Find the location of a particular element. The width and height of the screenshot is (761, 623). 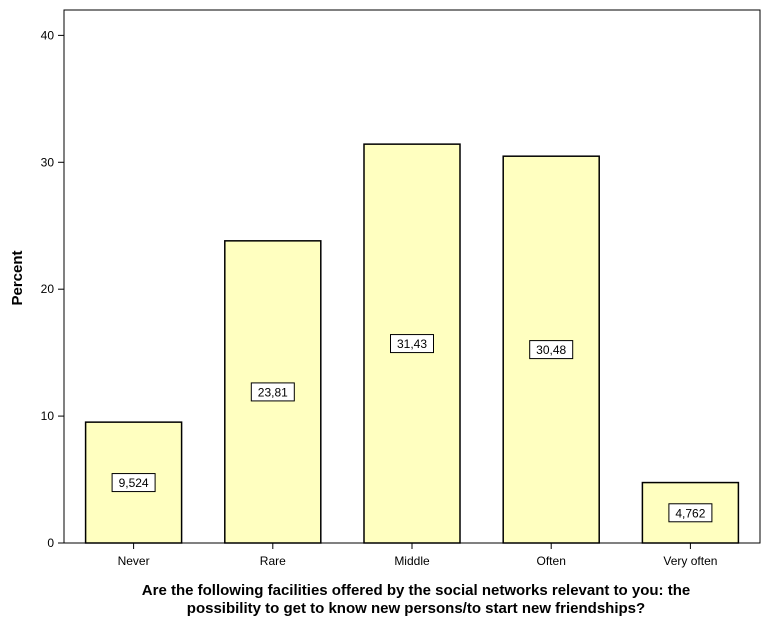

x-category-label: Never is located at coordinates (134, 561).